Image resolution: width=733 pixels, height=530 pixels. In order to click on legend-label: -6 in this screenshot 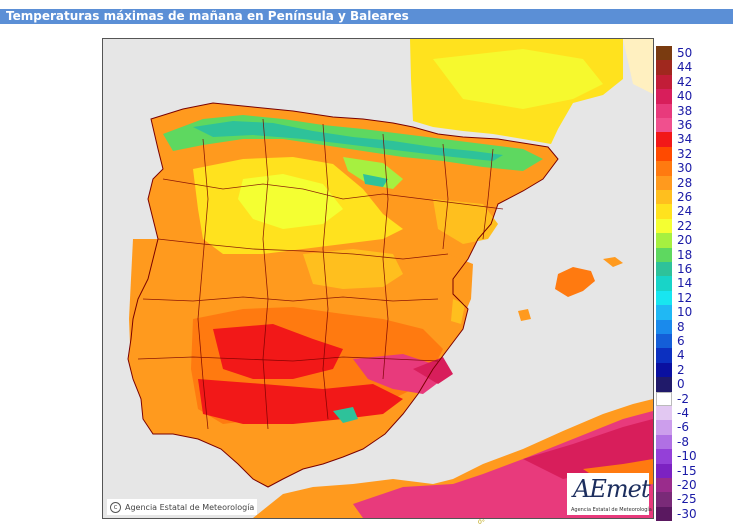, I will do `click(683, 427)`.